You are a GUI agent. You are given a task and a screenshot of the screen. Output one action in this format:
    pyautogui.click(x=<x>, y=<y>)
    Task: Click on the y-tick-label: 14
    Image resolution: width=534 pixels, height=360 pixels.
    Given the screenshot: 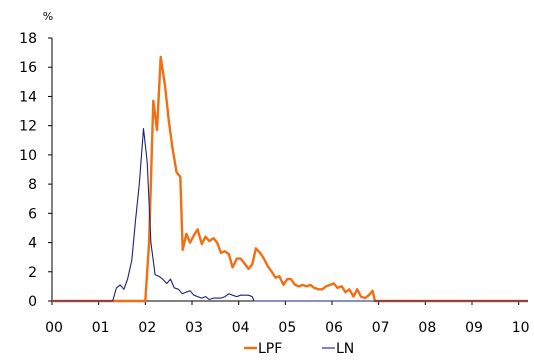 What is the action you would take?
    pyautogui.click(x=28, y=97)
    